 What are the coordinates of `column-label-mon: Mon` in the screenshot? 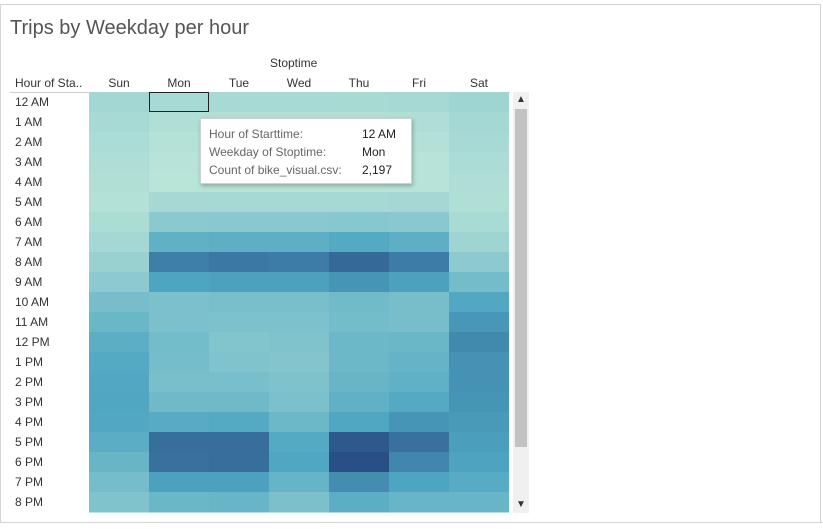 It's located at (179, 83).